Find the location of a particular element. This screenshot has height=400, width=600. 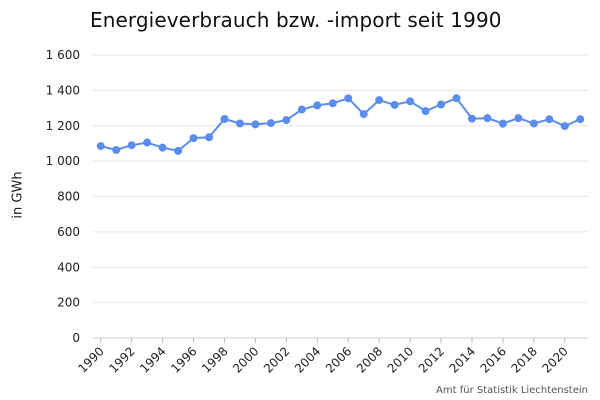

data-point-2011 is located at coordinates (425, 111).